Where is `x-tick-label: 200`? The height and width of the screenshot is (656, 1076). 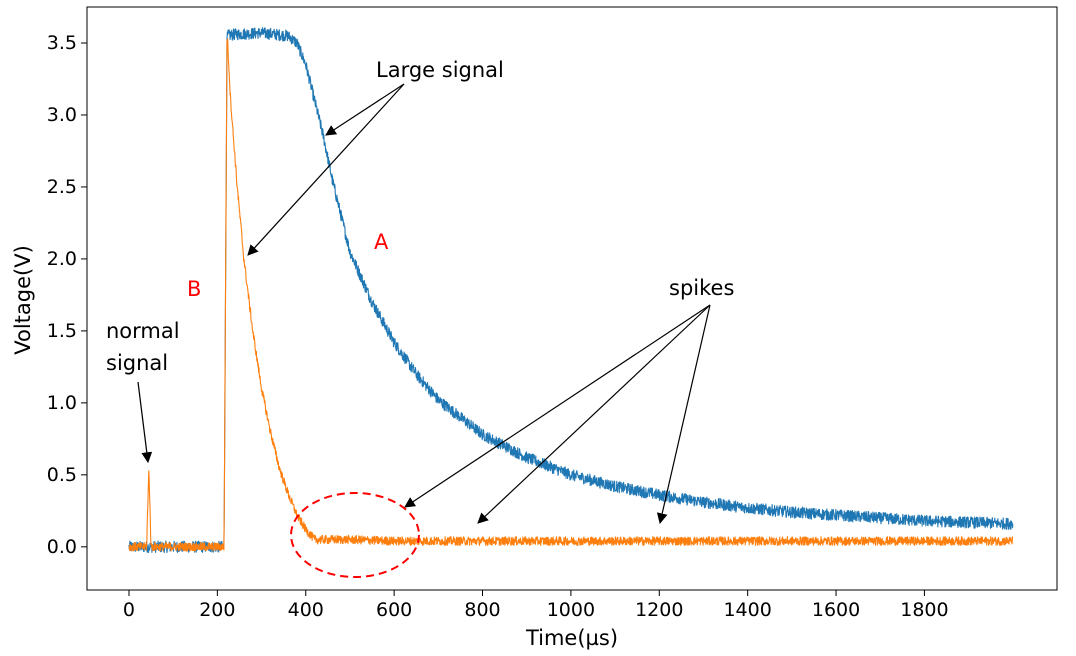
x-tick-label: 200 is located at coordinates (217, 610).